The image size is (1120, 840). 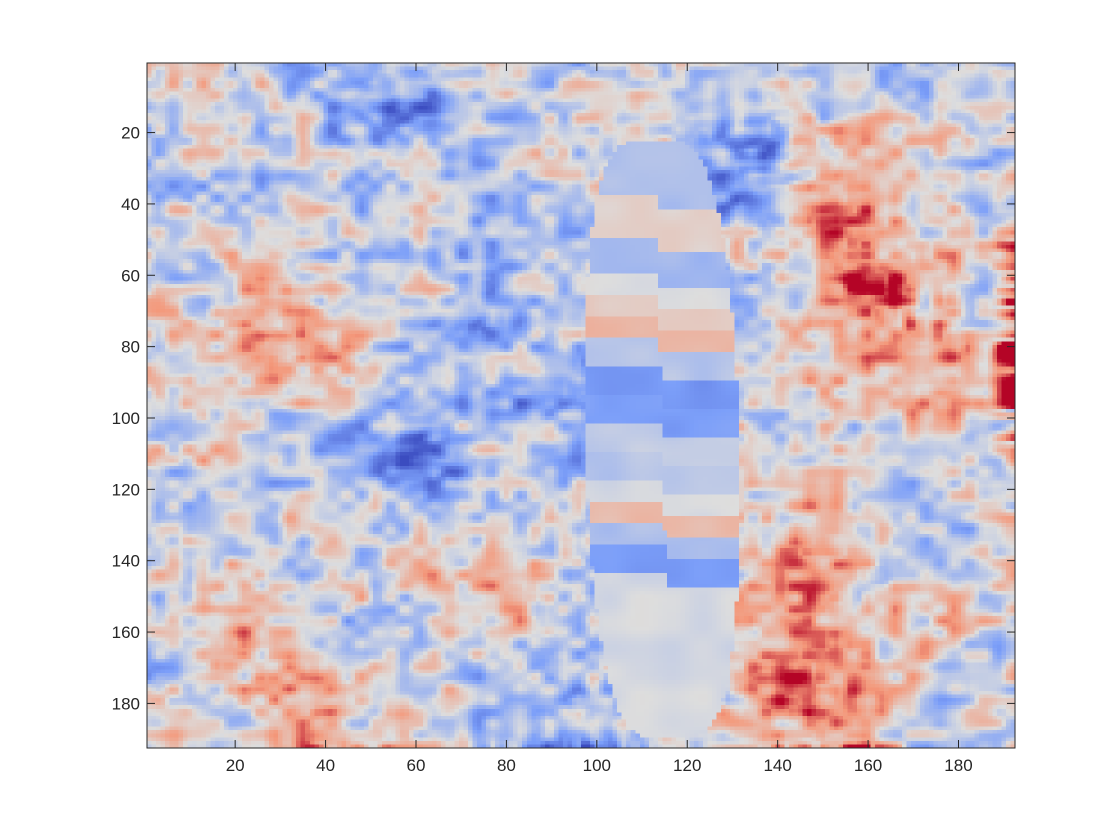 I want to click on x-tick-label: 140, so click(x=777, y=765).